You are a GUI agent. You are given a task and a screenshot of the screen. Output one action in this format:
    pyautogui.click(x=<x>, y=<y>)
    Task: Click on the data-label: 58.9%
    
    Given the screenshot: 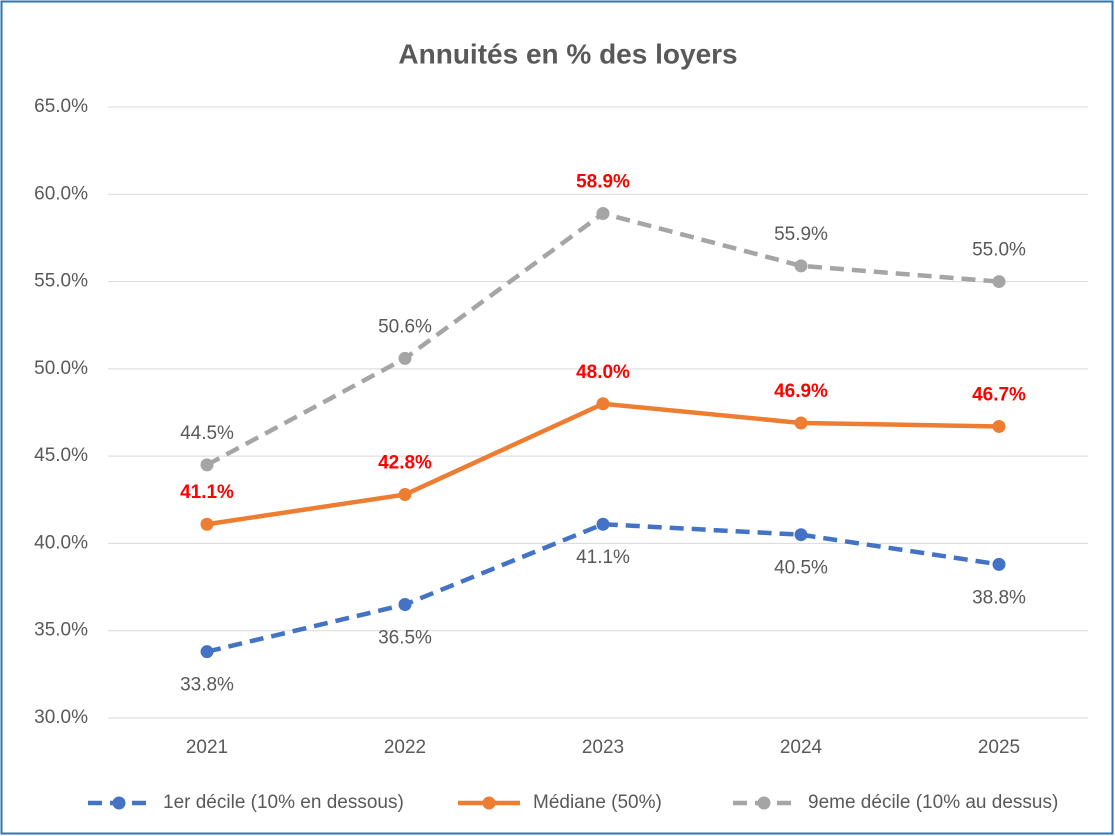 What is the action you would take?
    pyautogui.click(x=603, y=182)
    